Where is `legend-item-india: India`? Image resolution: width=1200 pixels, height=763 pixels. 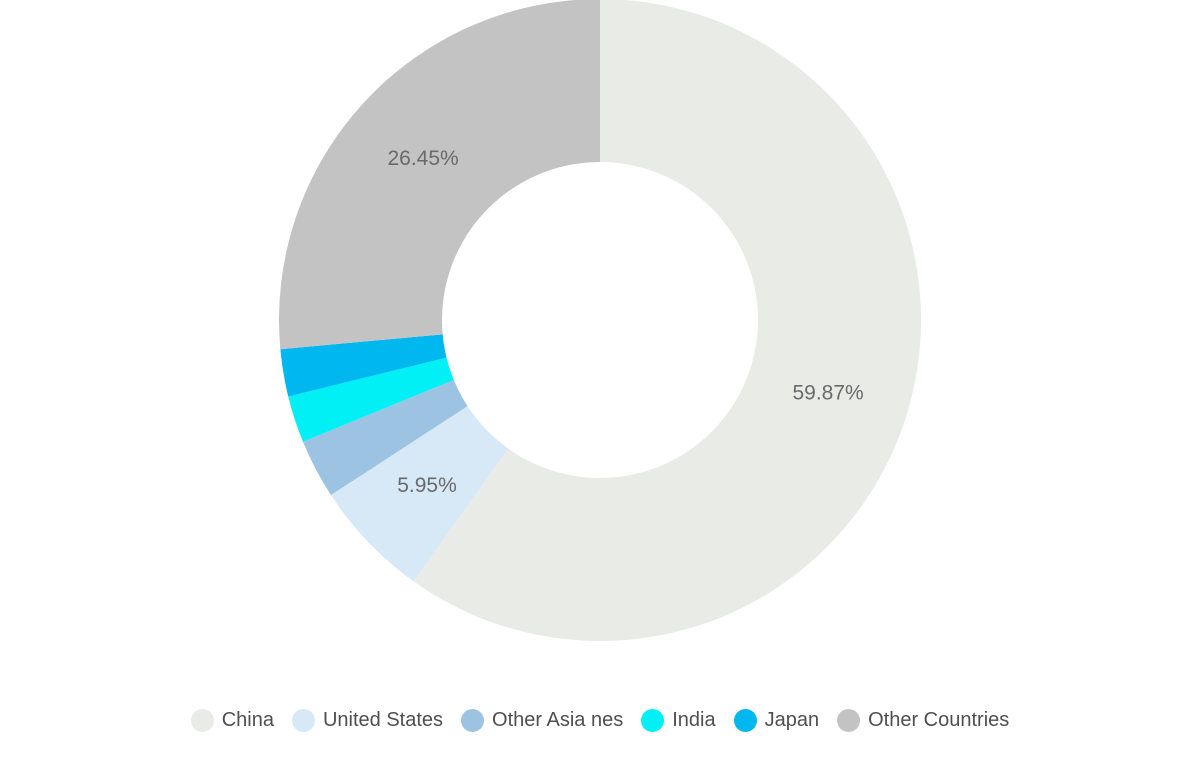 legend-item-india: India is located at coordinates (678, 720).